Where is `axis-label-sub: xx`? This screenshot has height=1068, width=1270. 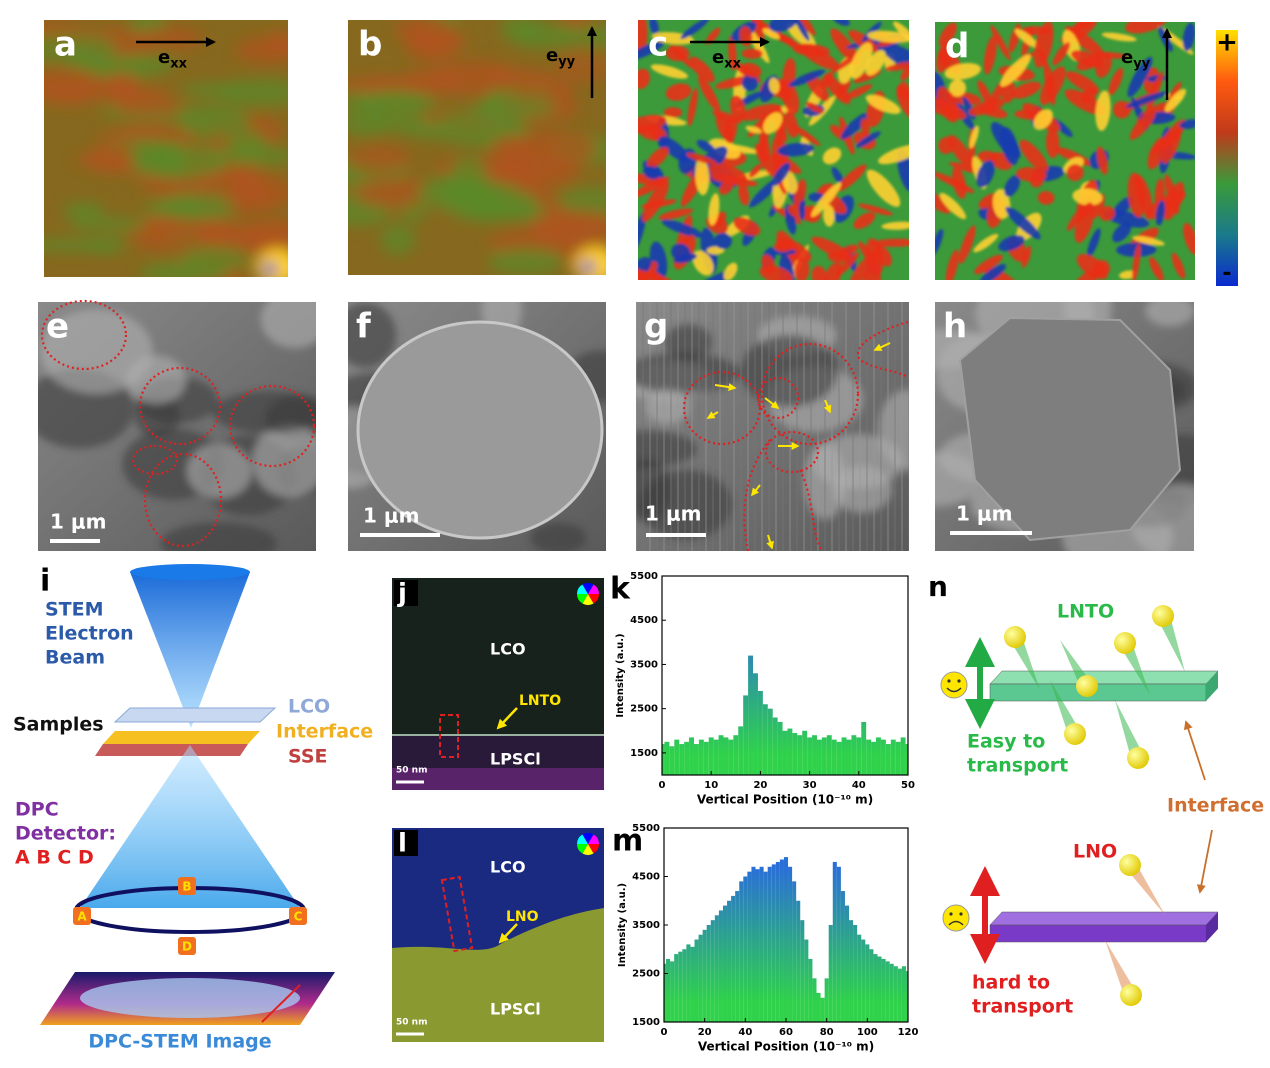
axis-label-sub: xx is located at coordinates (732, 63).